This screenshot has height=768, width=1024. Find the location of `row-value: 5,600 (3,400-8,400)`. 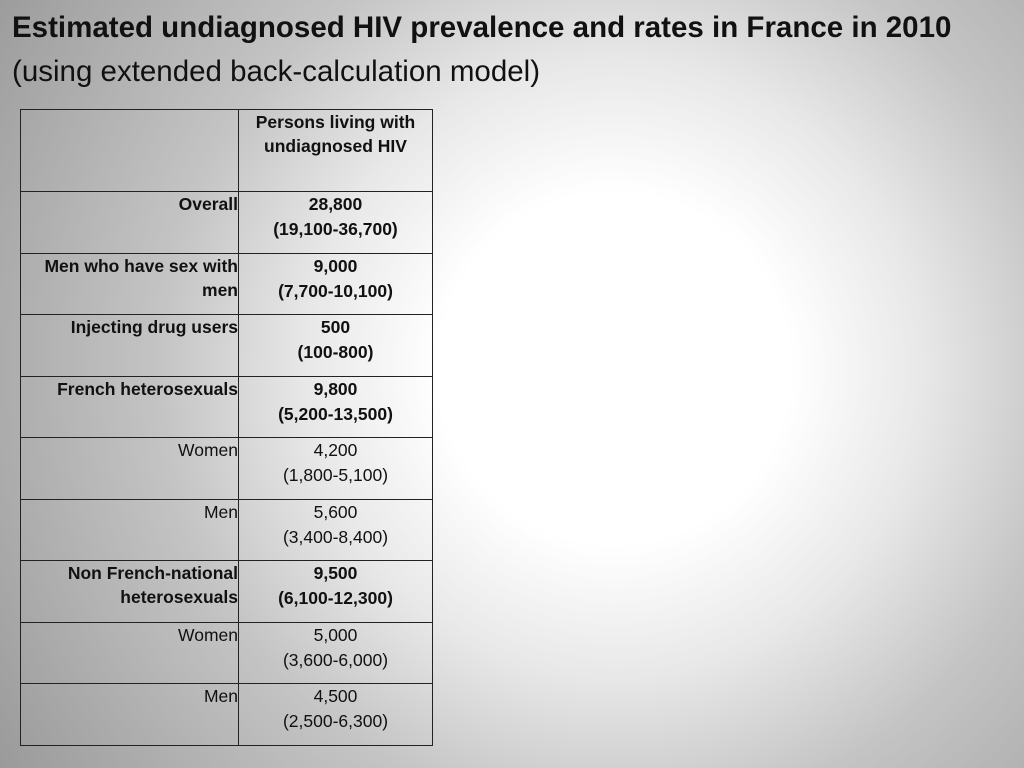

row-value: 5,600 (3,400-8,400) is located at coordinates (335, 529).